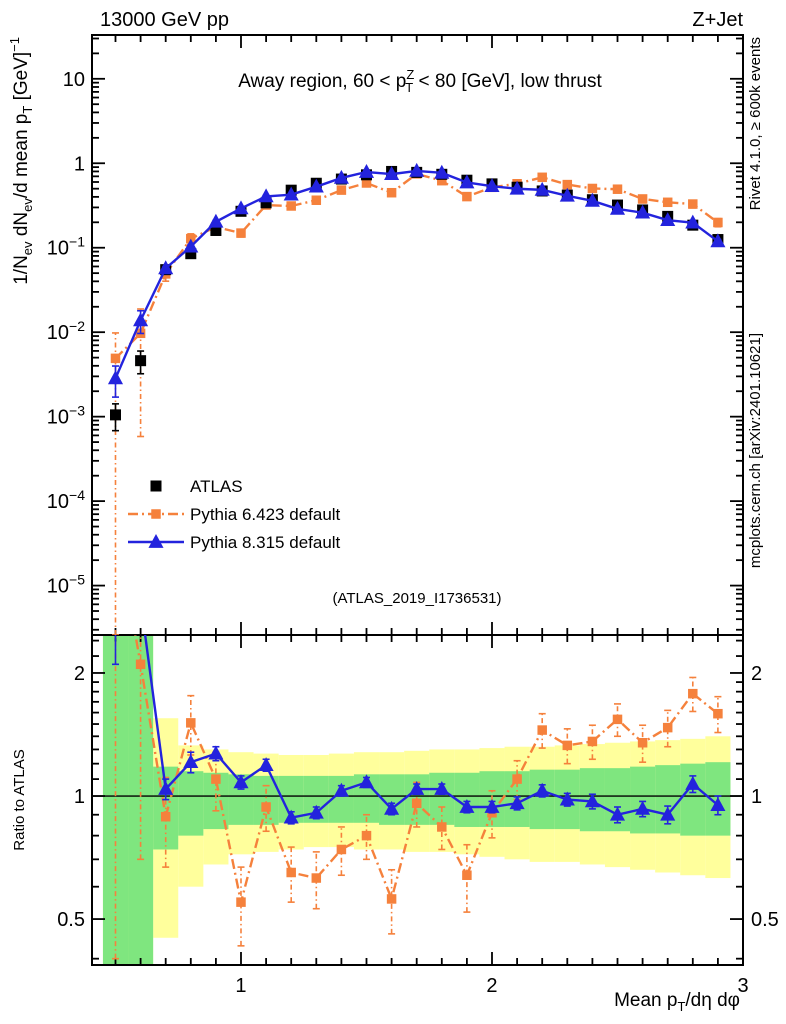 The height and width of the screenshot is (1024, 786). What do you see at coordinates (66, 500) in the screenshot?
I see `tick-label: 10⁻⁴` at bounding box center [66, 500].